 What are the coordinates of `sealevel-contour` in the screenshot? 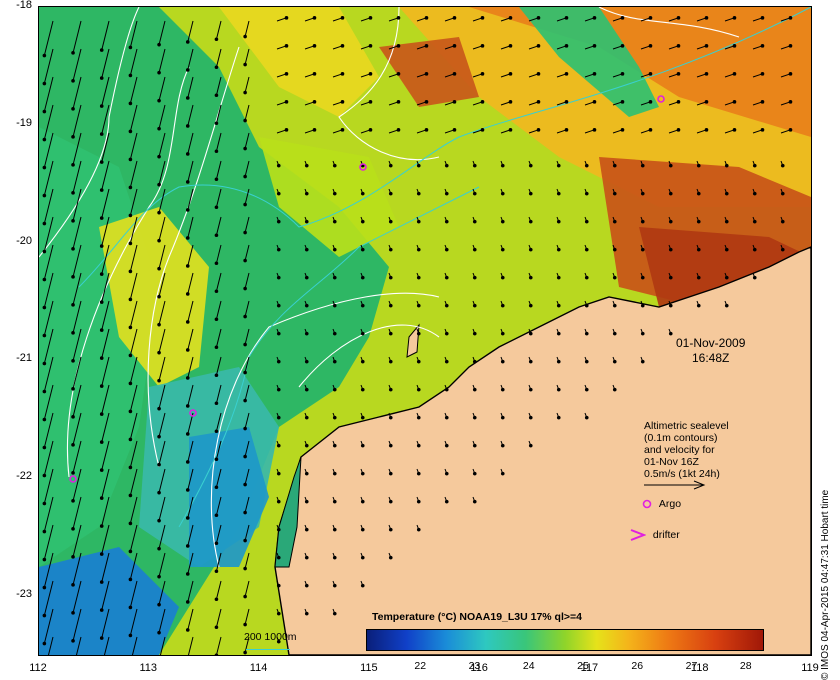 It's located at (389, 84).